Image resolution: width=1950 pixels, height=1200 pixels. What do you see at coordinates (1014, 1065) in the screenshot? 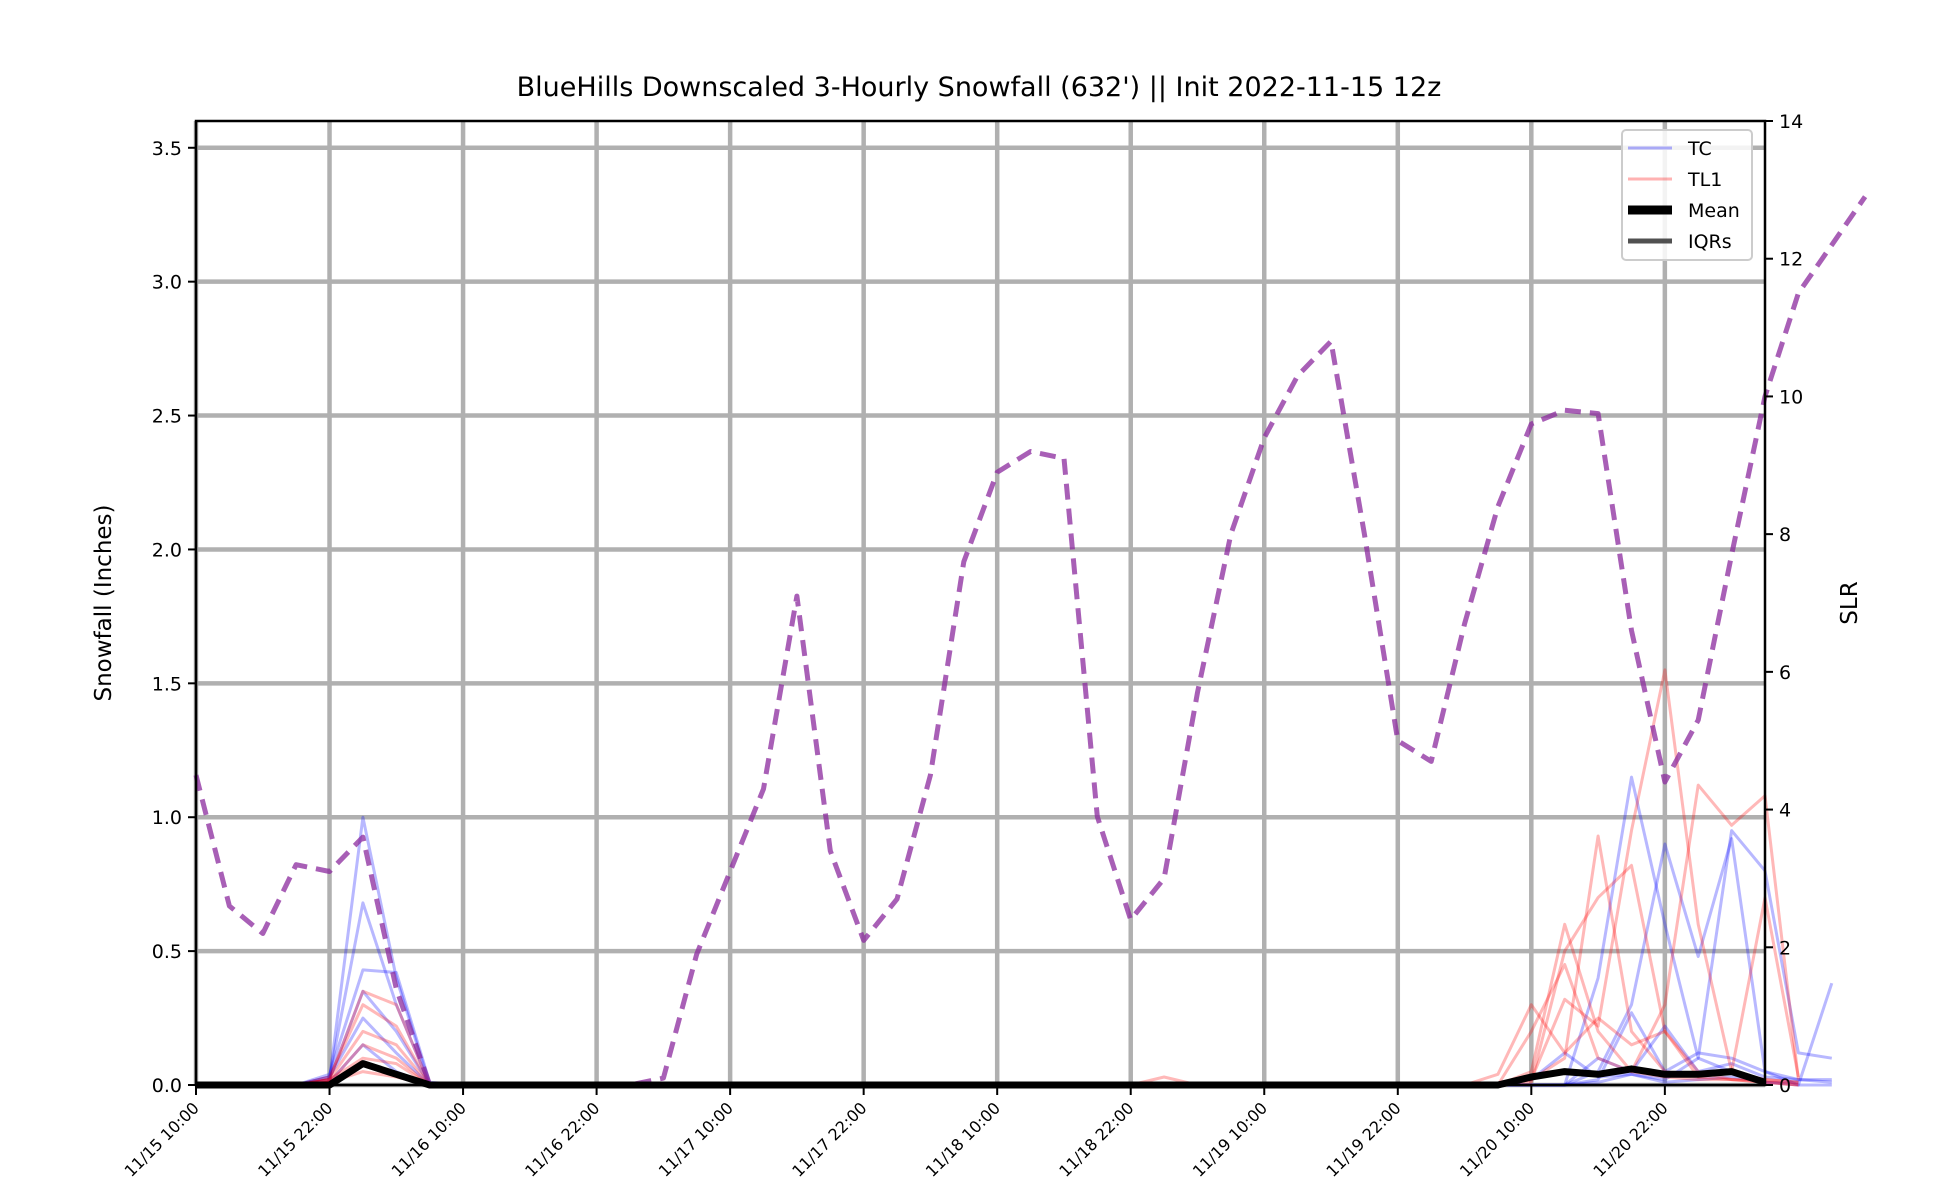
I see `tc-member-line` at bounding box center [1014, 1065].